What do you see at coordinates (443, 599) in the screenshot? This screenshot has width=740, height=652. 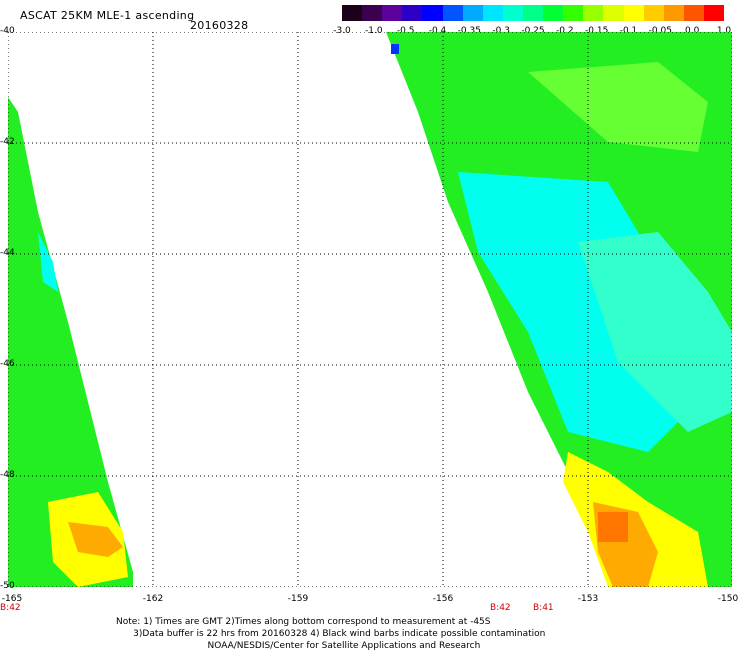 I see `longitude-label: -156` at bounding box center [443, 599].